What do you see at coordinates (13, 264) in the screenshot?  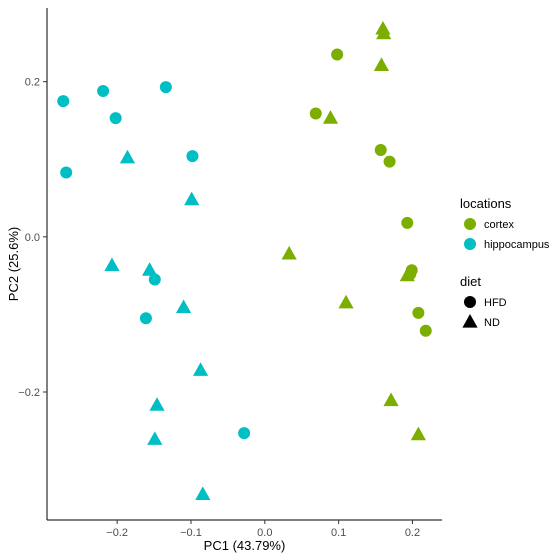 I see `y-axis-title: PC2 (25.6%)` at bounding box center [13, 264].